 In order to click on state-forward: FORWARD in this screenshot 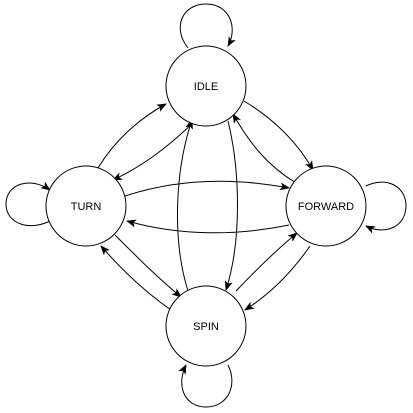, I will do `click(326, 206)`.